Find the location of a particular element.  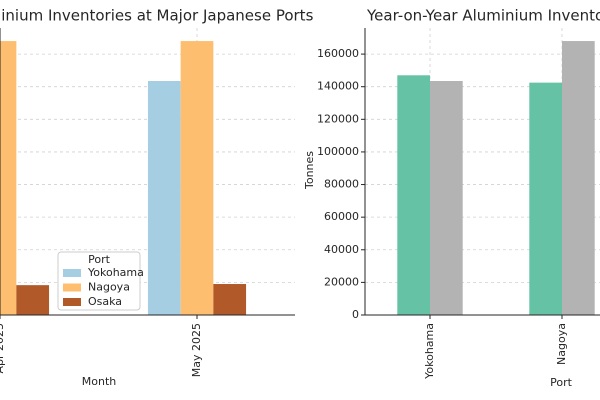

x-tick-label: Nagoya is located at coordinates (561, 344).